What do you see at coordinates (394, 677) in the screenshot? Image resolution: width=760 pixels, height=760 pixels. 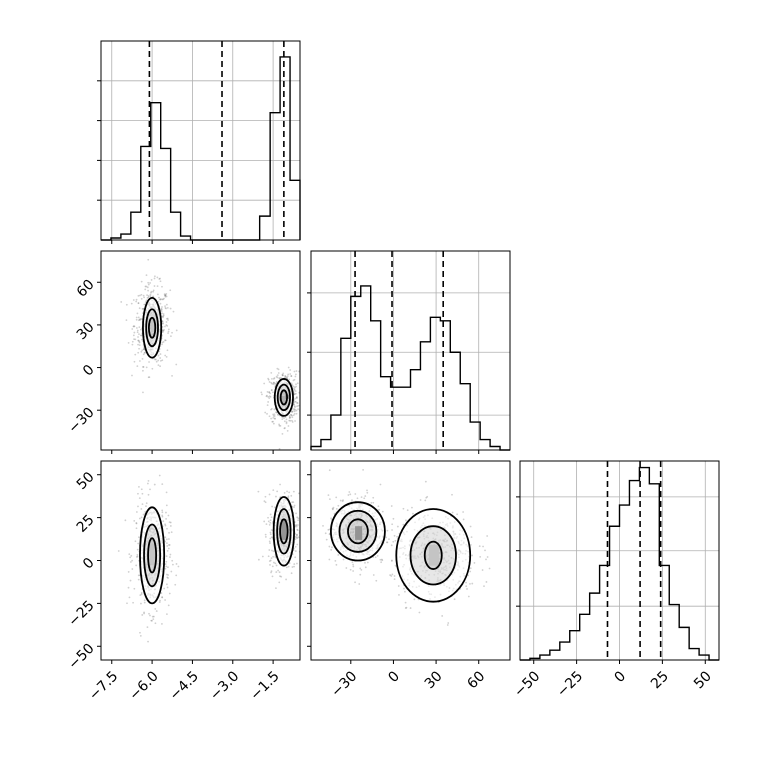 I see `x-tick-label: 0` at bounding box center [394, 677].